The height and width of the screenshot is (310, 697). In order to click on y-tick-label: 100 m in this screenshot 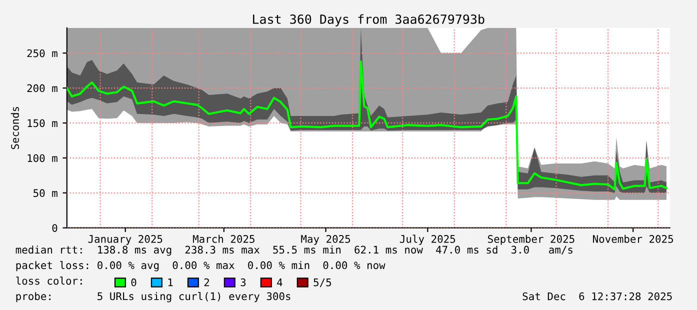, I will do `click(43, 158)`.